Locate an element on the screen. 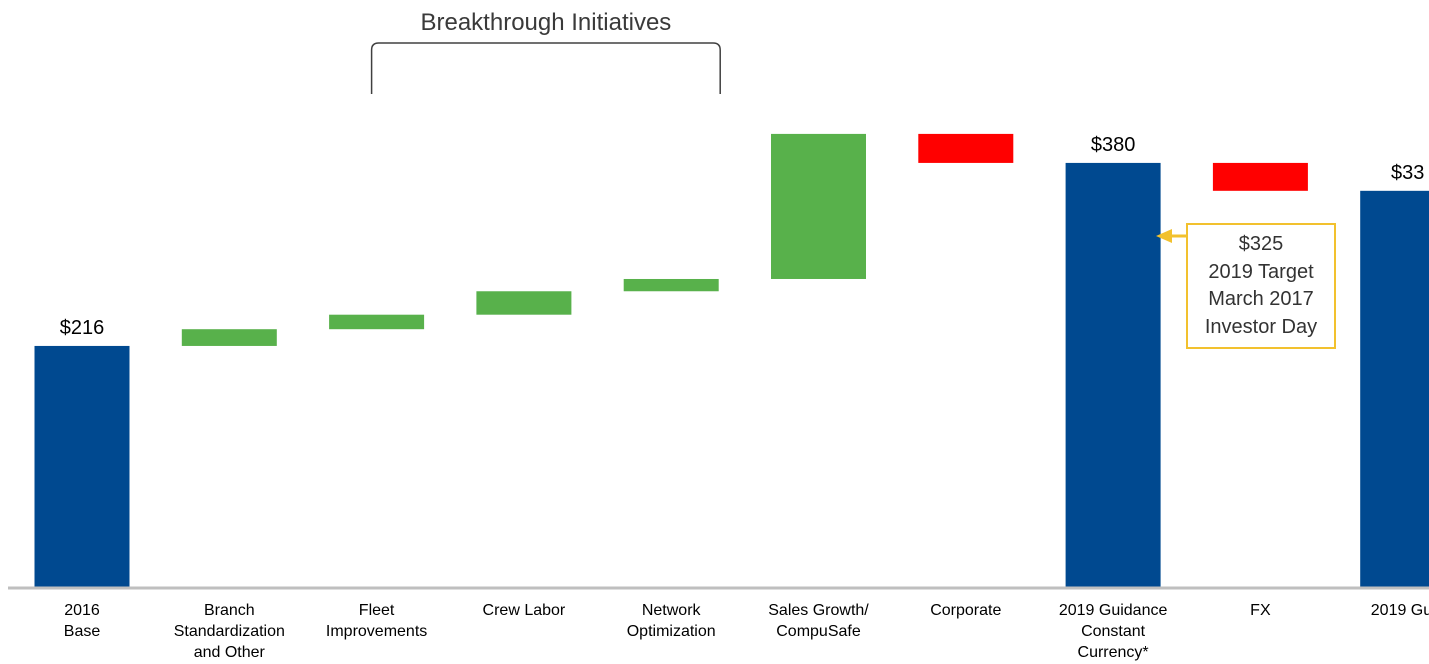 This screenshot has width=1429, height=664. category-label: Branch is located at coordinates (229, 610).